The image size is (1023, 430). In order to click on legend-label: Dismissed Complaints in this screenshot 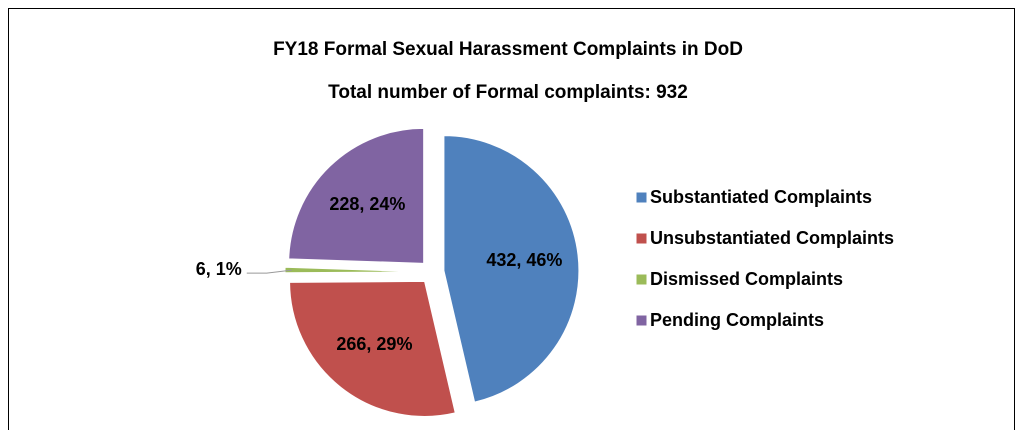, I will do `click(746, 279)`.